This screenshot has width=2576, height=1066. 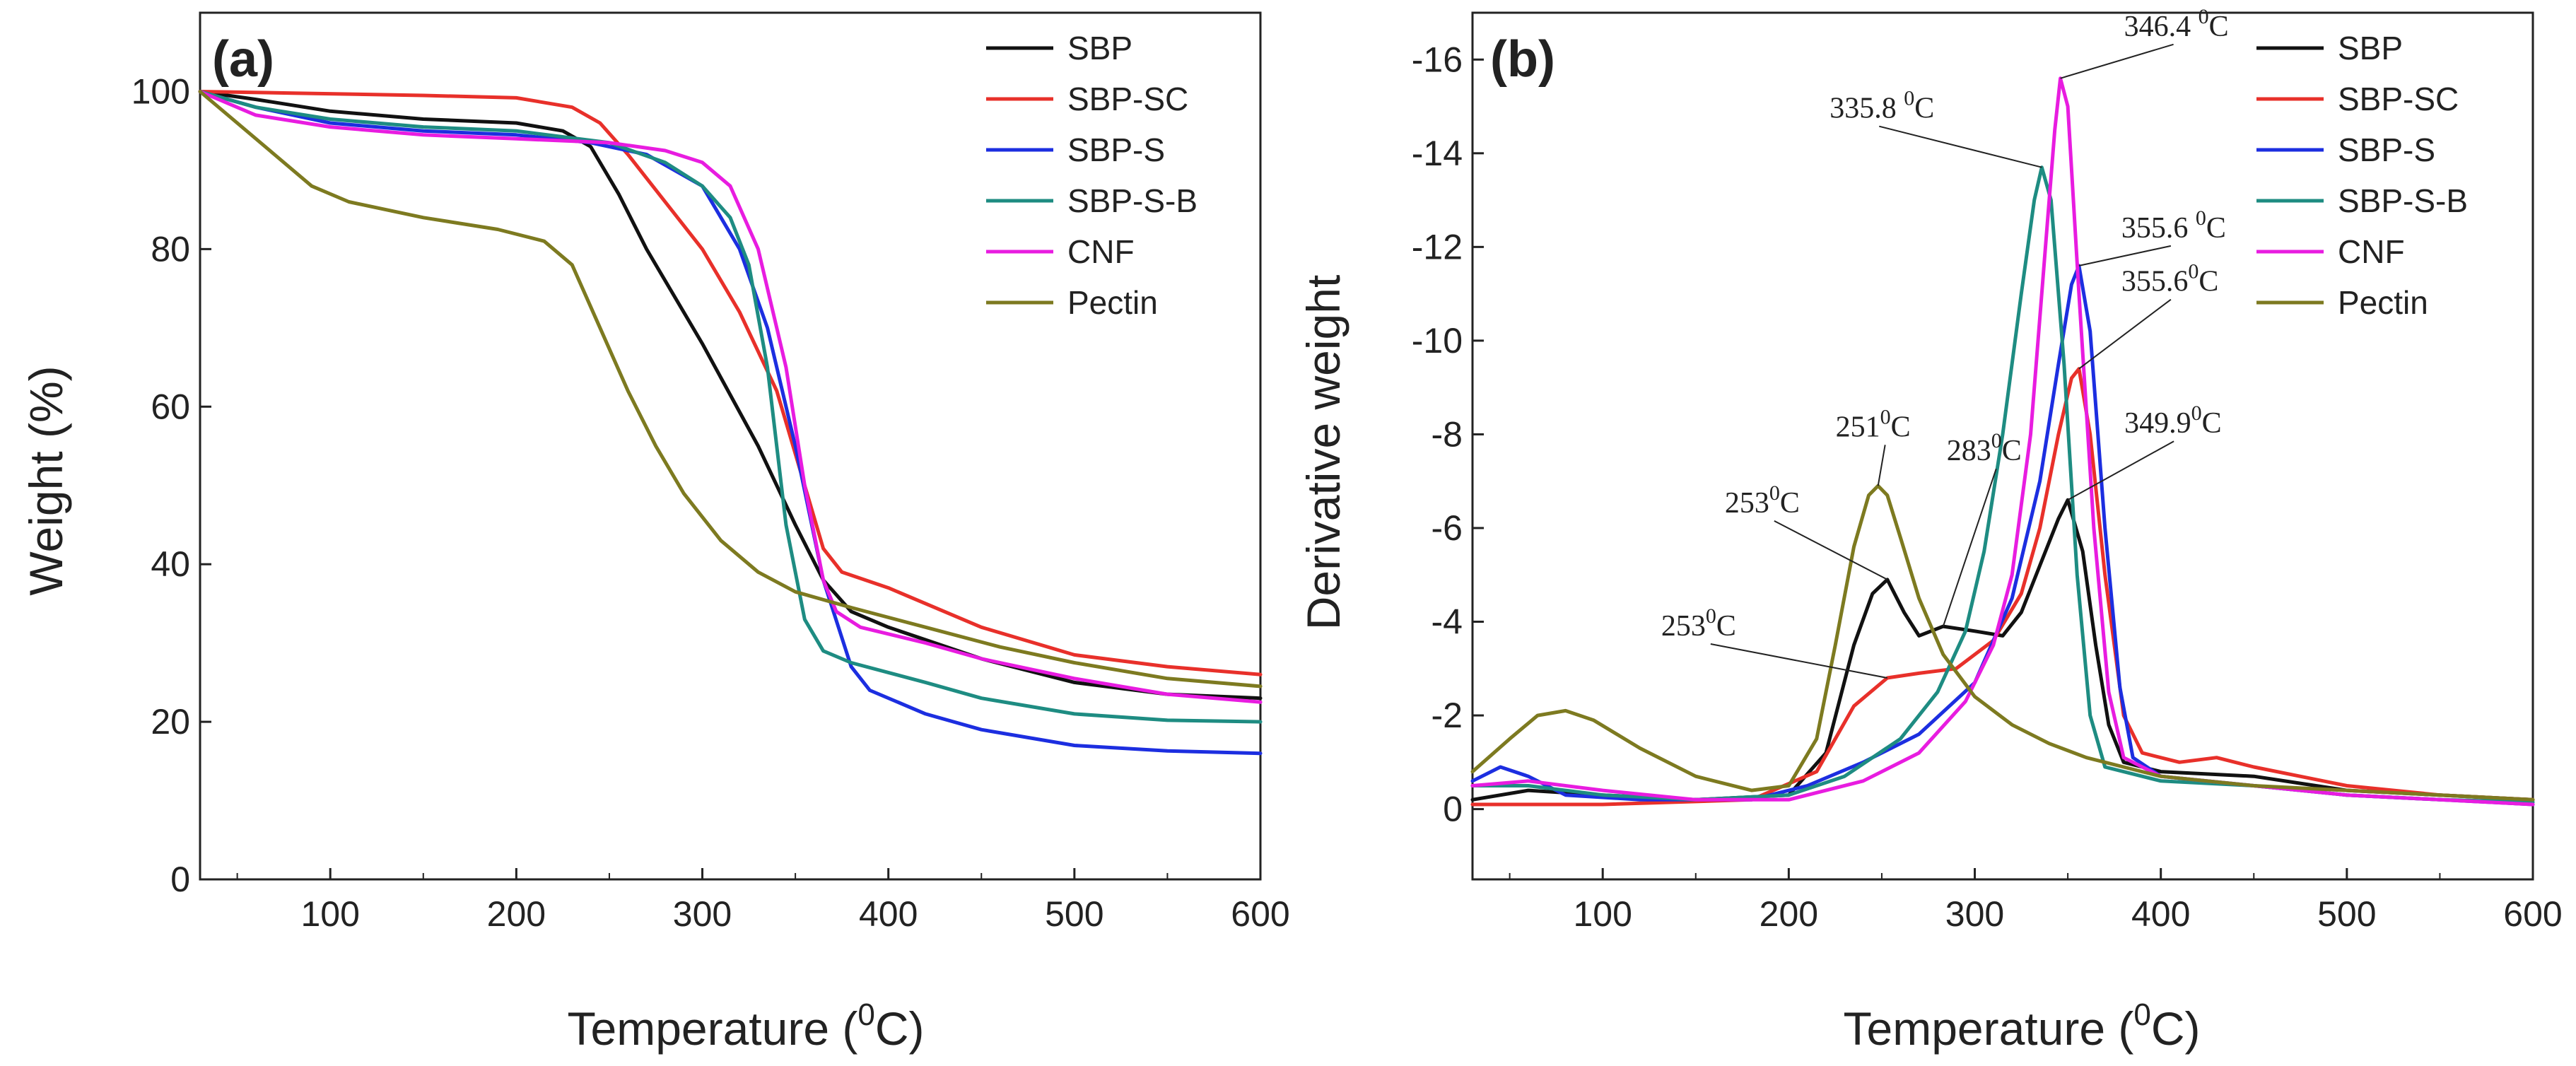 What do you see at coordinates (1437, 246) in the screenshot?
I see `y-tick-label: -12` at bounding box center [1437, 246].